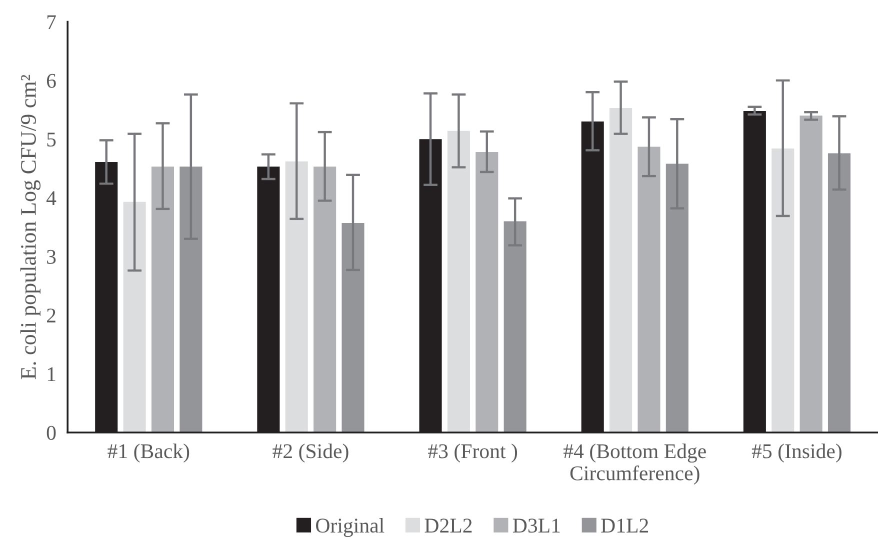 This screenshot has width=878, height=544. I want to click on legend-label: D2L2, so click(448, 525).